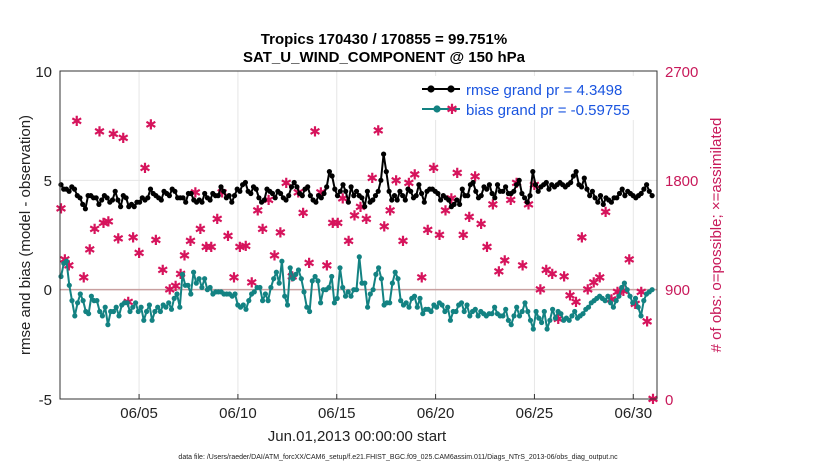 The height and width of the screenshot is (470, 830). I want to click on x-tick-label: 06/30, so click(634, 413).